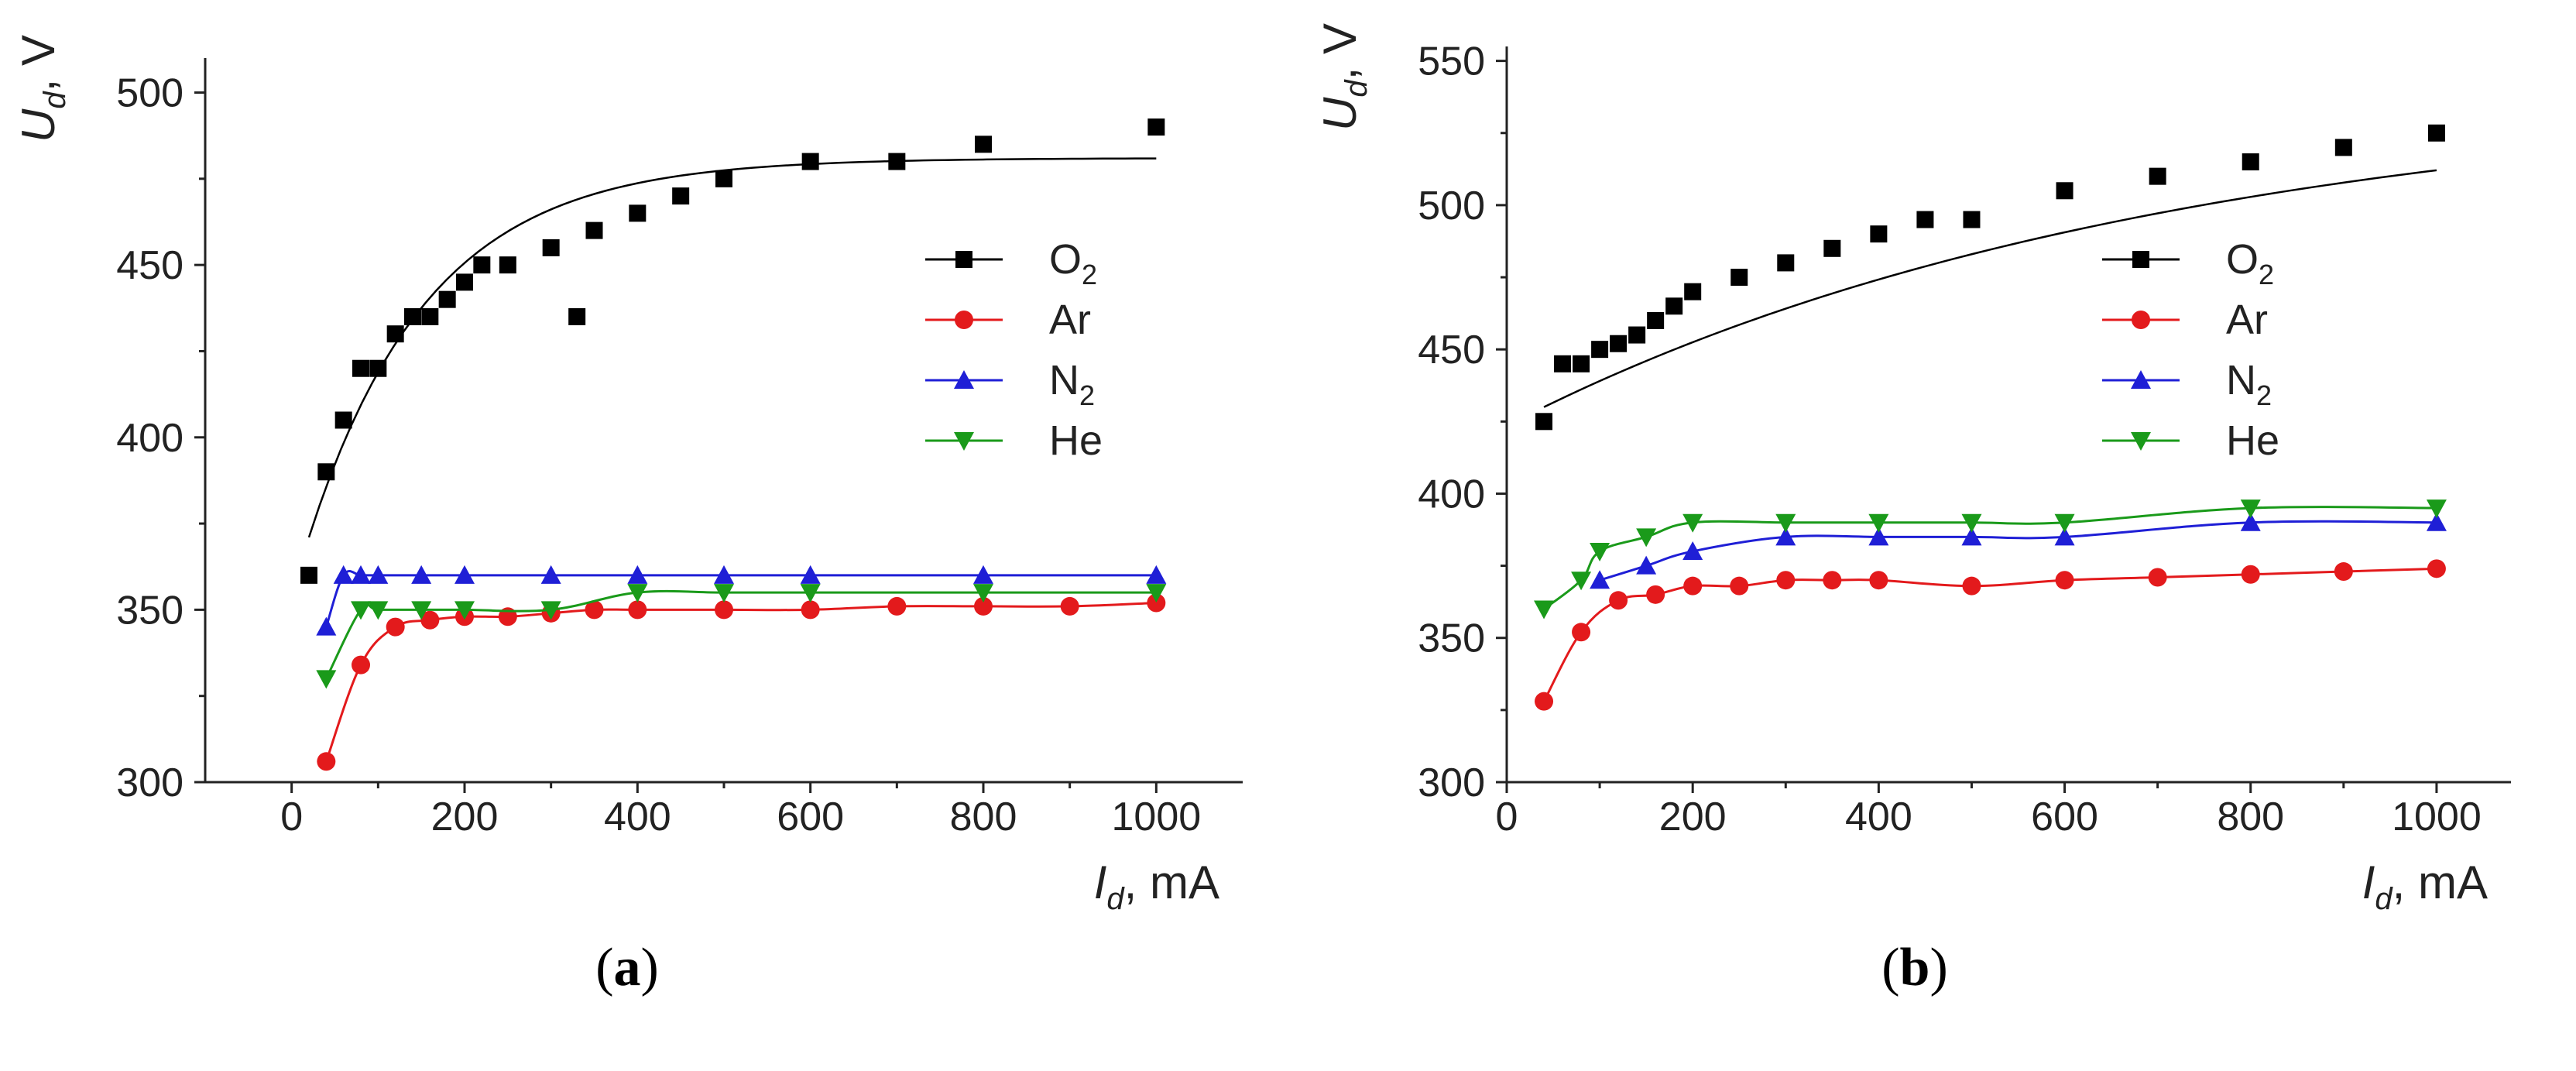 This screenshot has height=1071, width=2576. What do you see at coordinates (1507, 817) in the screenshot?
I see `x-tick-label: 0` at bounding box center [1507, 817].